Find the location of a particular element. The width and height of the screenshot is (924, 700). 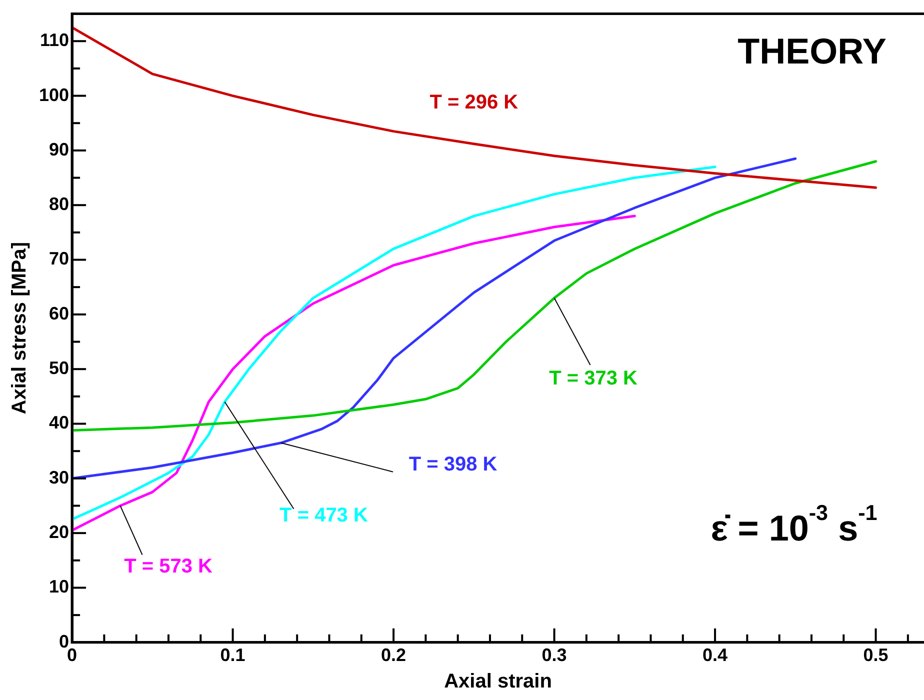

y-tick-label: 70 is located at coordinates (59, 258).